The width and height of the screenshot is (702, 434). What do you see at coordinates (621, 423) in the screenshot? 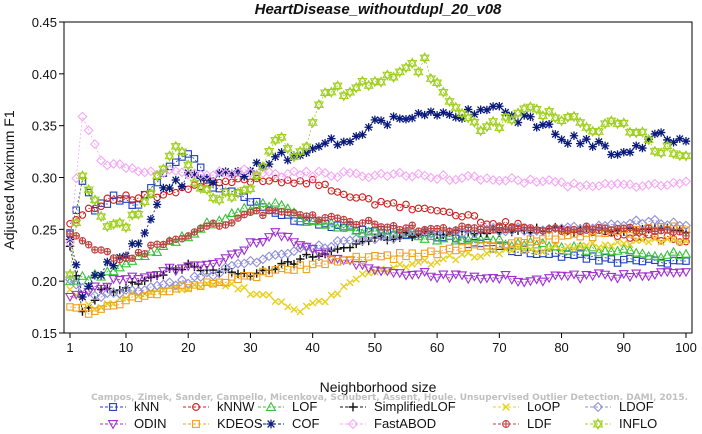
I see `legend-item: INFLO` at bounding box center [621, 423].